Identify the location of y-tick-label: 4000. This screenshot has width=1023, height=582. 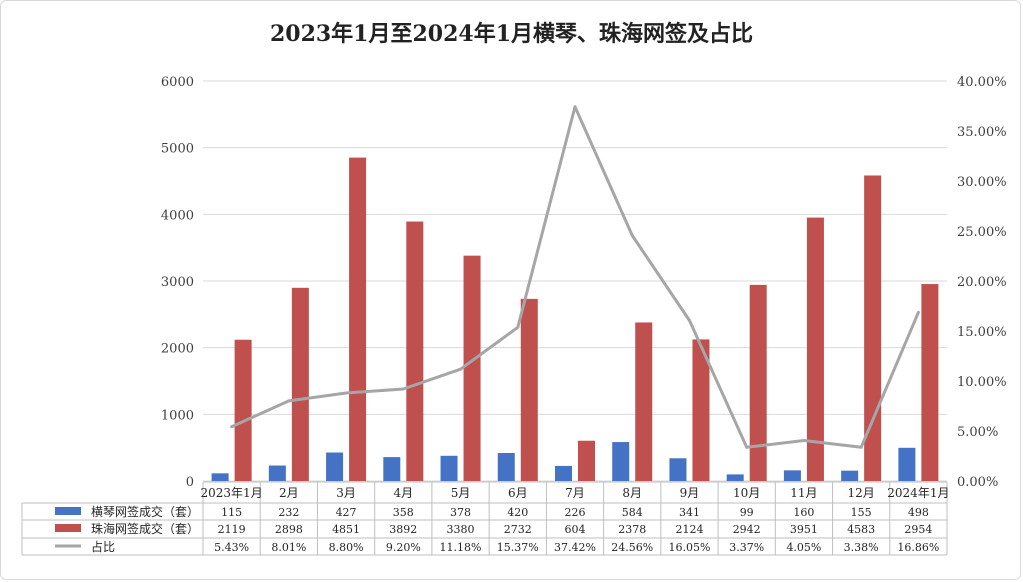
(177, 215).